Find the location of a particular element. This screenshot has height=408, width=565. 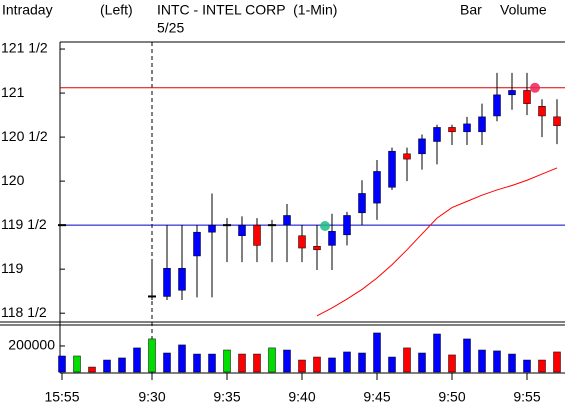

mode-label: Intraday is located at coordinates (27, 10).